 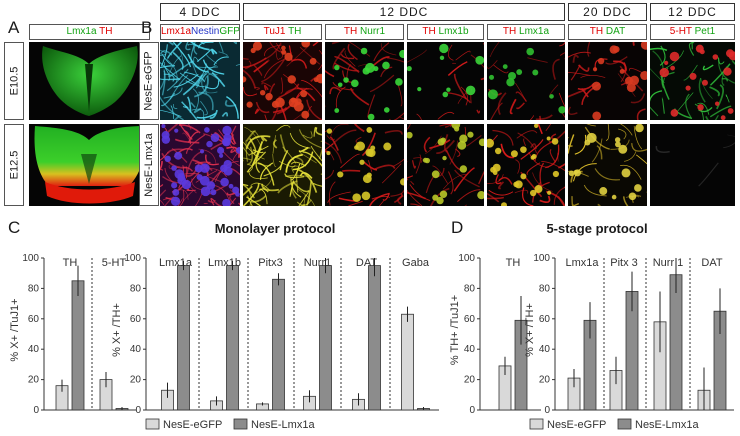 I want to click on chart-title-monolayer: Monolayer protocol, so click(x=275, y=228).